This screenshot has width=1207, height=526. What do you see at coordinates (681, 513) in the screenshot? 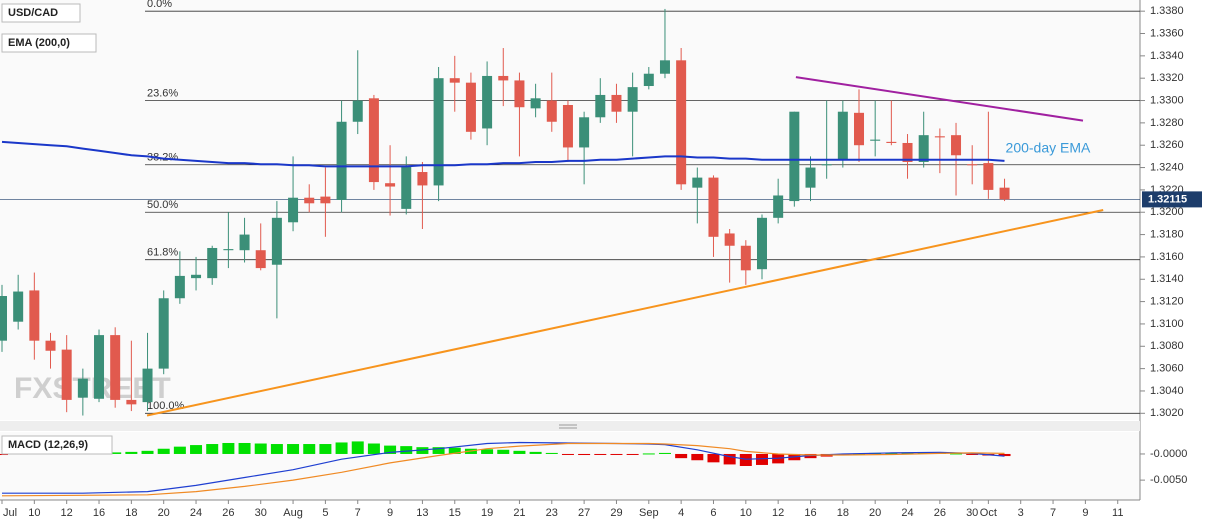
I see `x-tick-label: 4` at bounding box center [681, 513].